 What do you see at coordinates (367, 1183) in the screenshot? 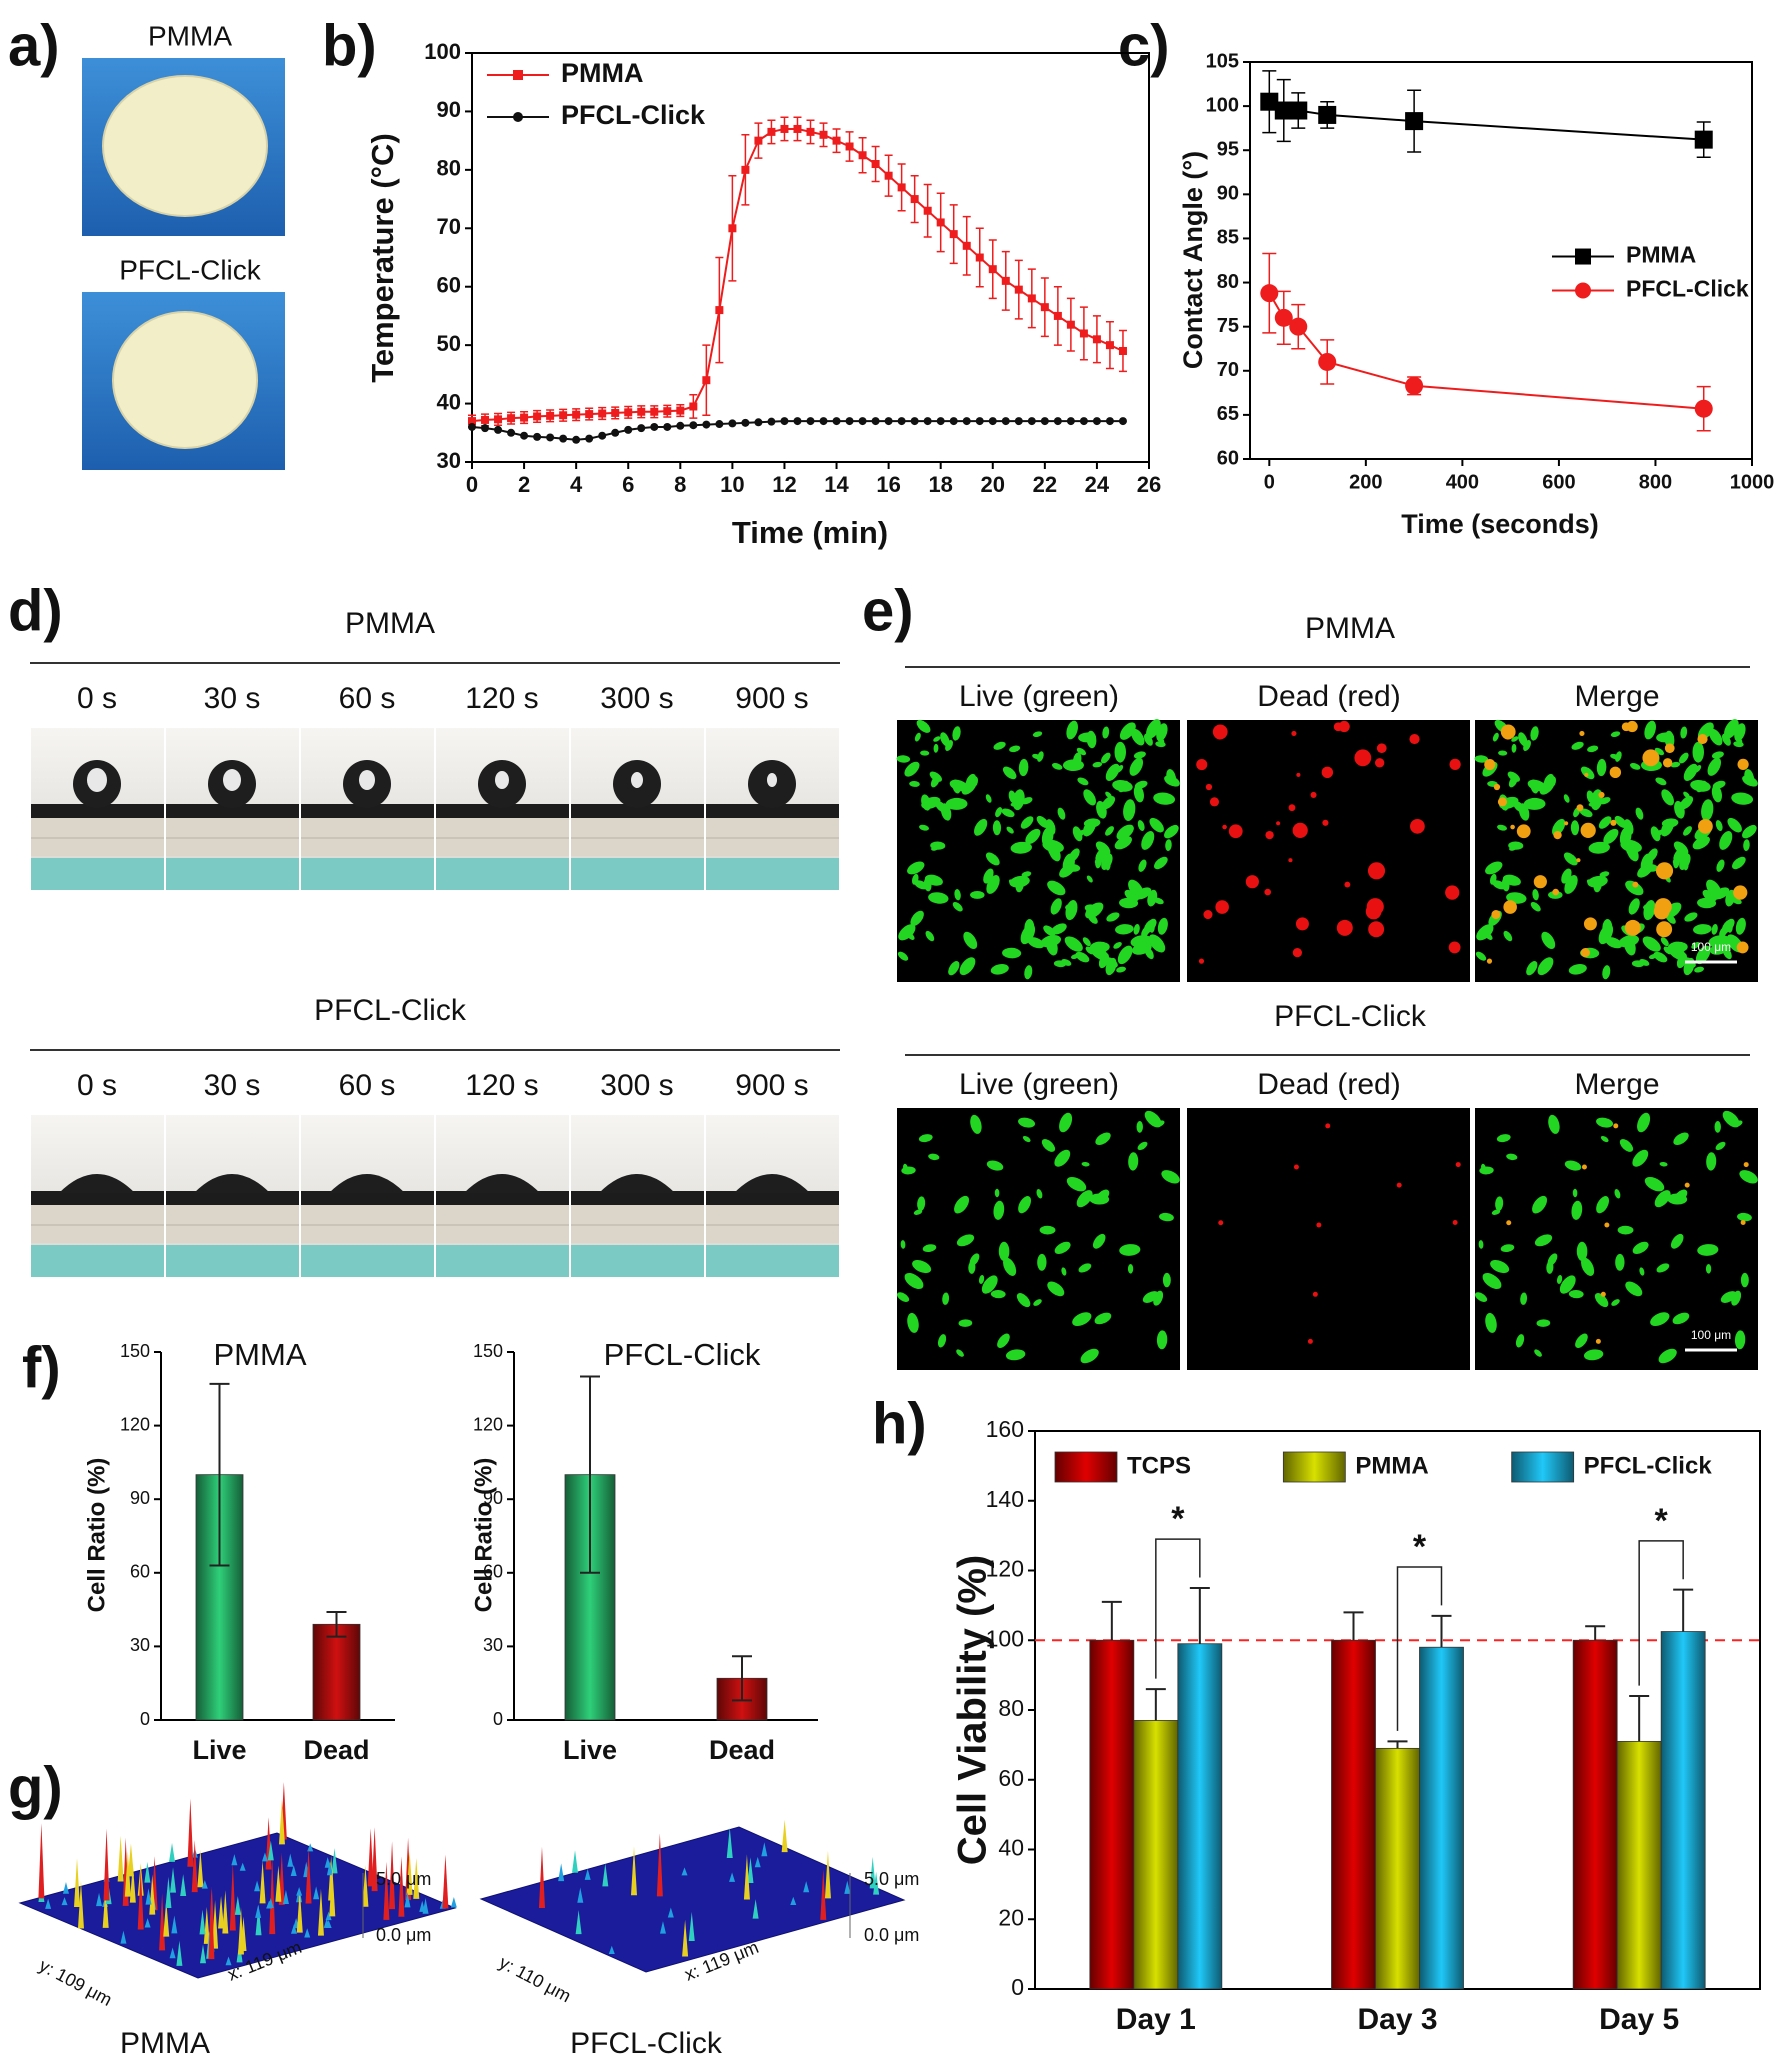
I see `droplet` at bounding box center [367, 1183].